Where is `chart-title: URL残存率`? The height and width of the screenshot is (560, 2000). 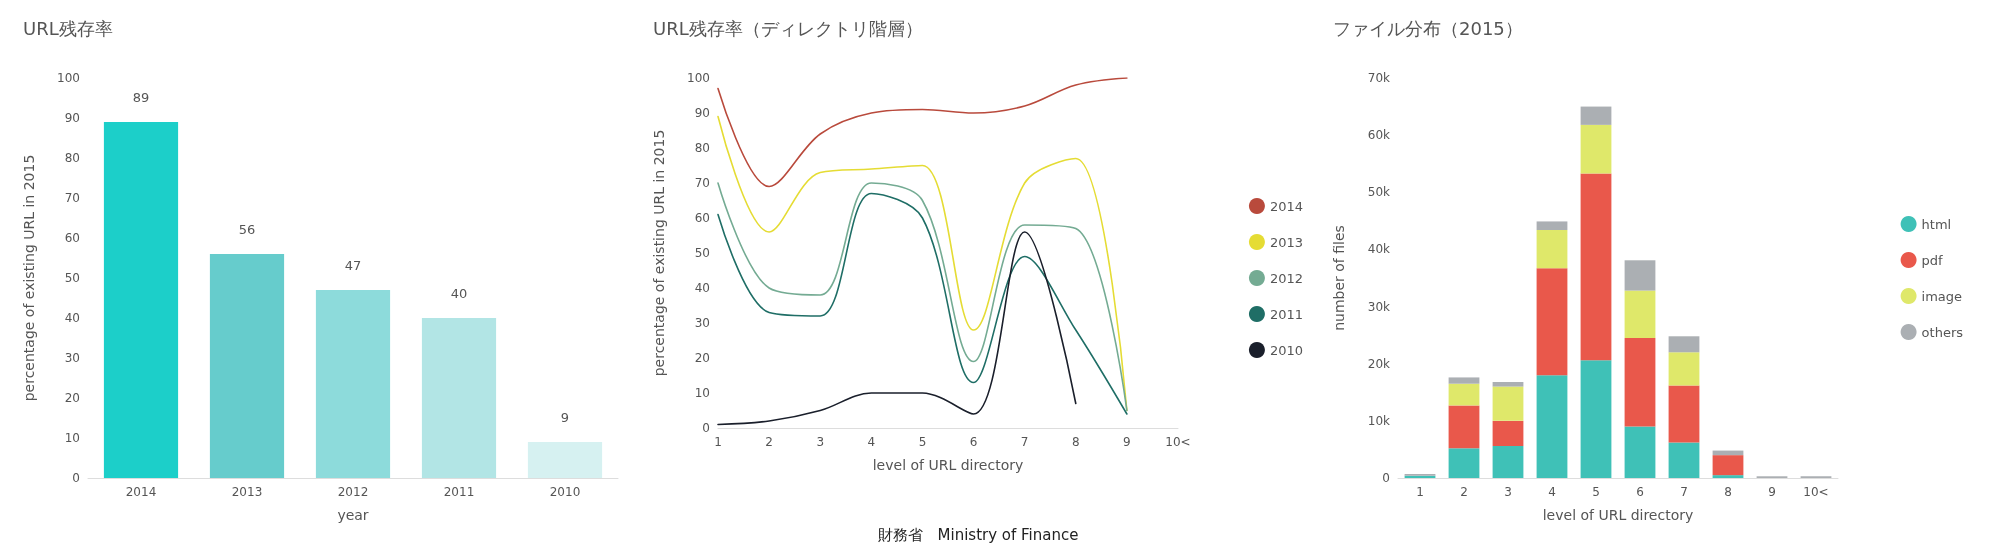 chart-title: URL残存率 is located at coordinates (68, 28).